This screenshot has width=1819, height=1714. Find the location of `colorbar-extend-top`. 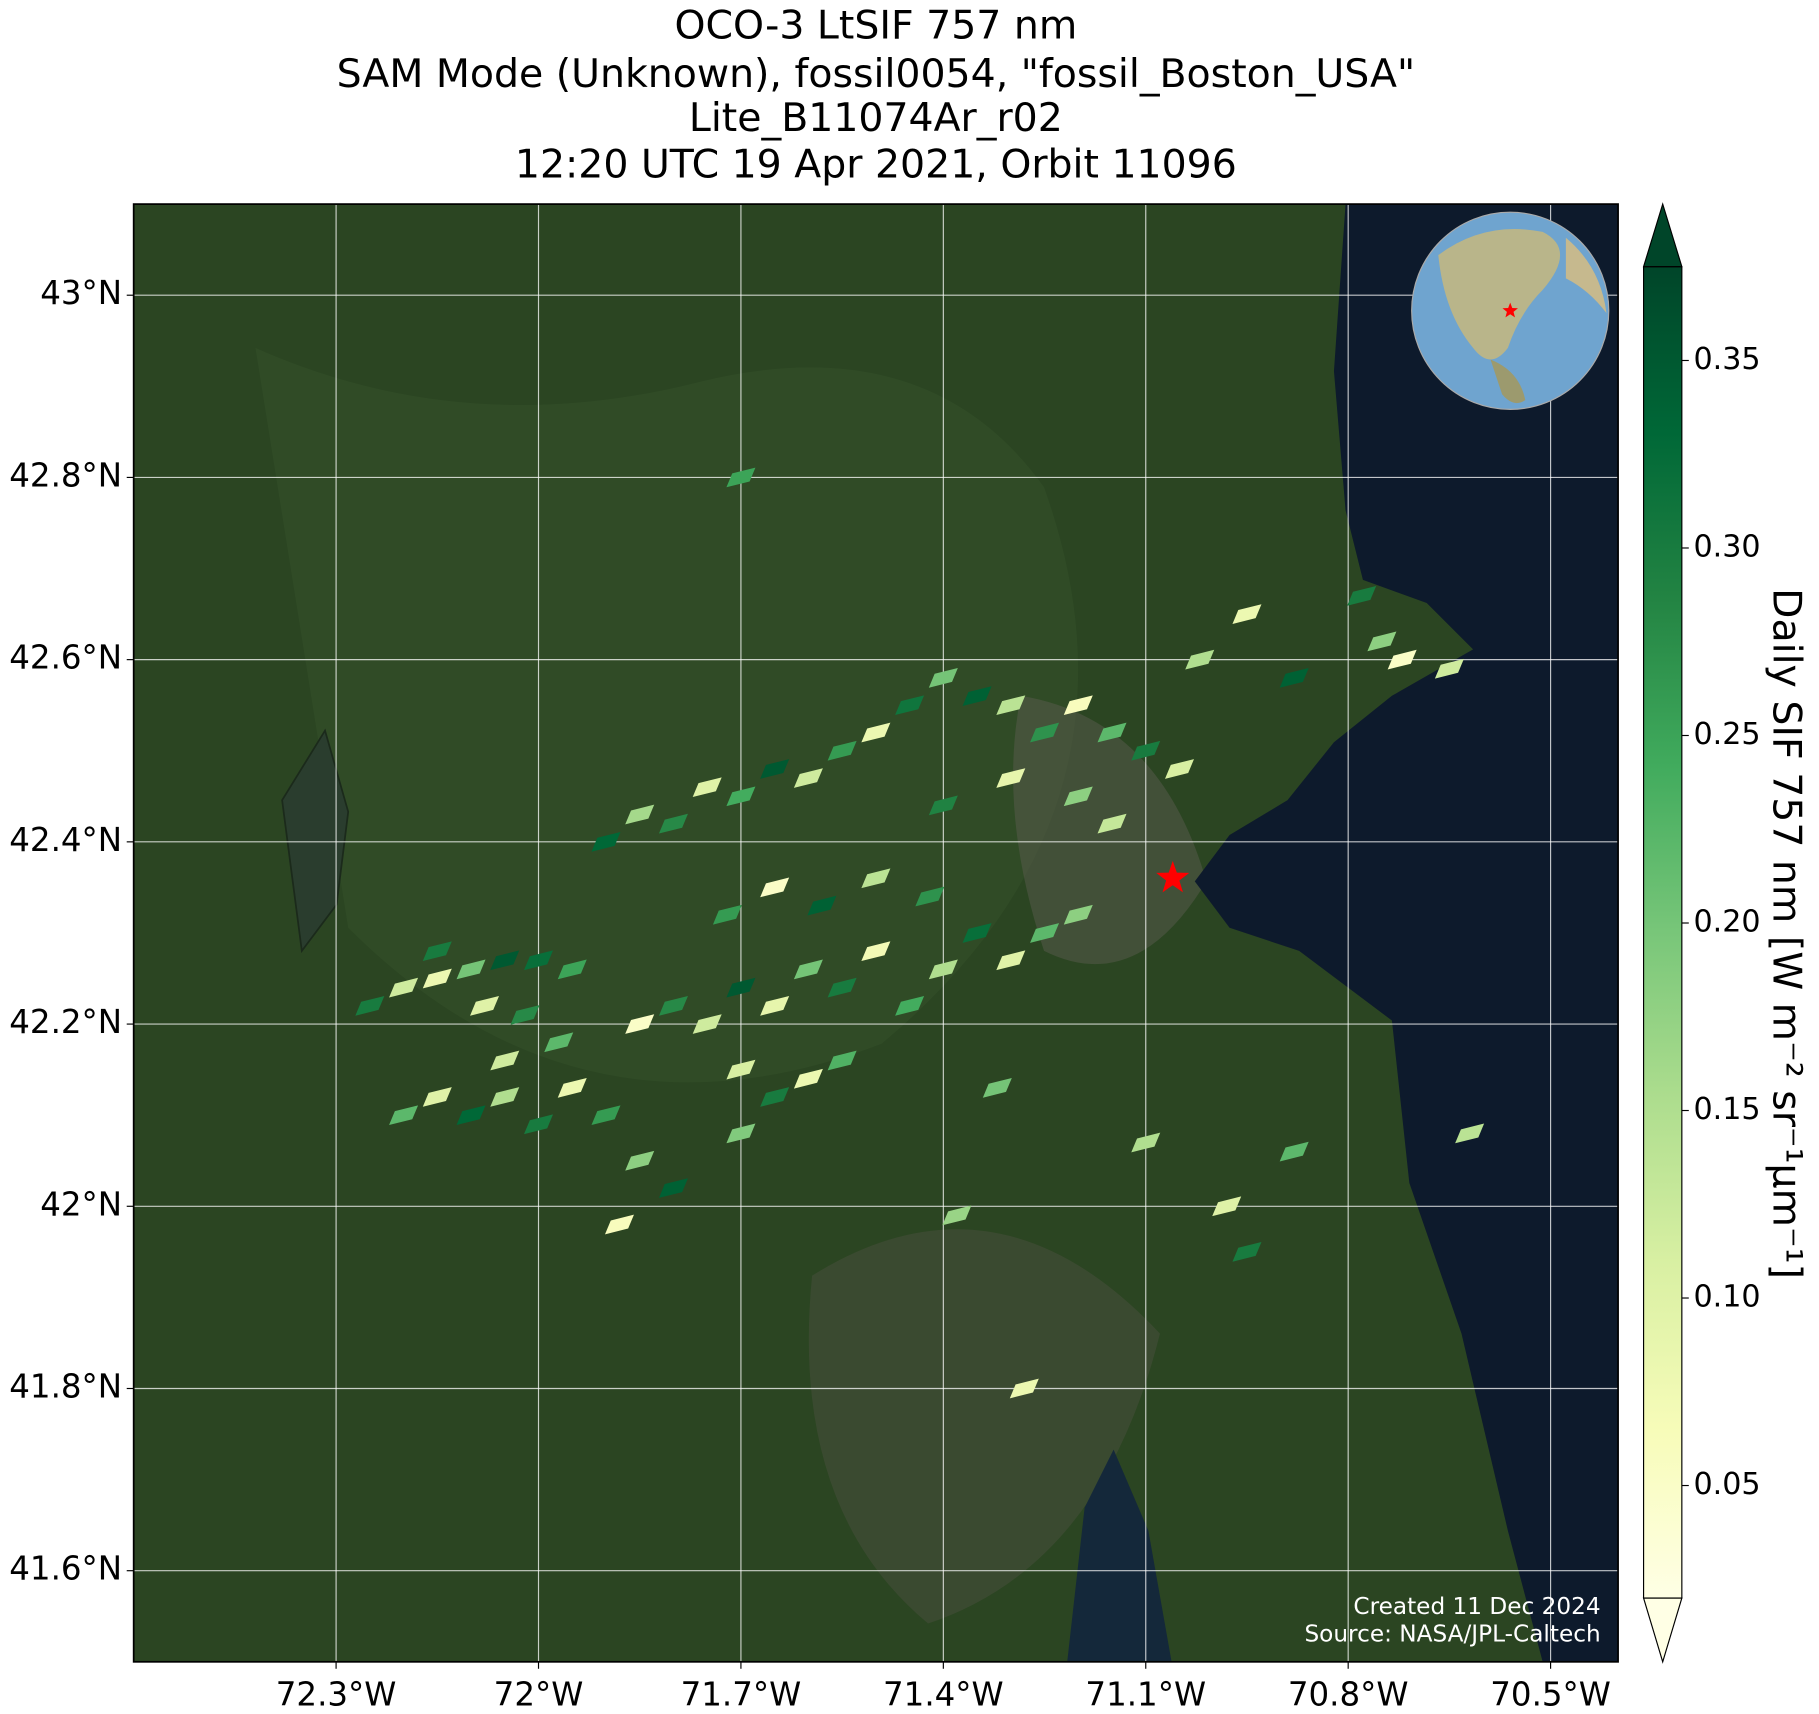

colorbar-extend-top is located at coordinates (1662, 235).